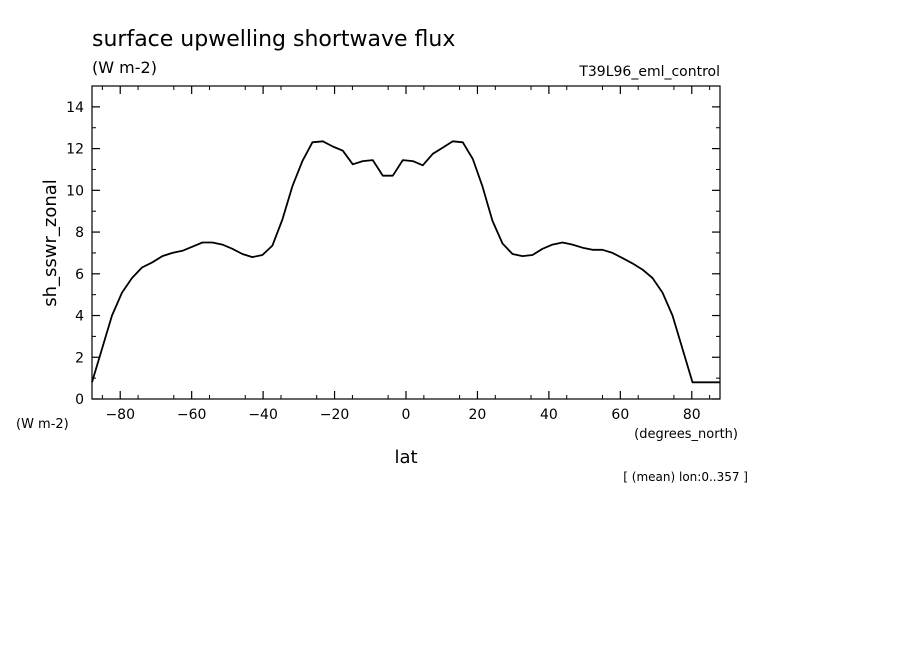 The height and width of the screenshot is (654, 904). What do you see at coordinates (620, 415) in the screenshot?
I see `x-tick-label: 60` at bounding box center [620, 415].